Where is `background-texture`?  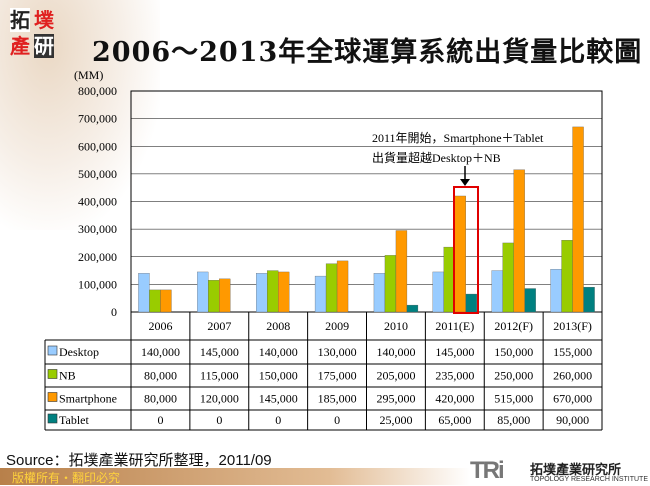 background-texture is located at coordinates (80, 115).